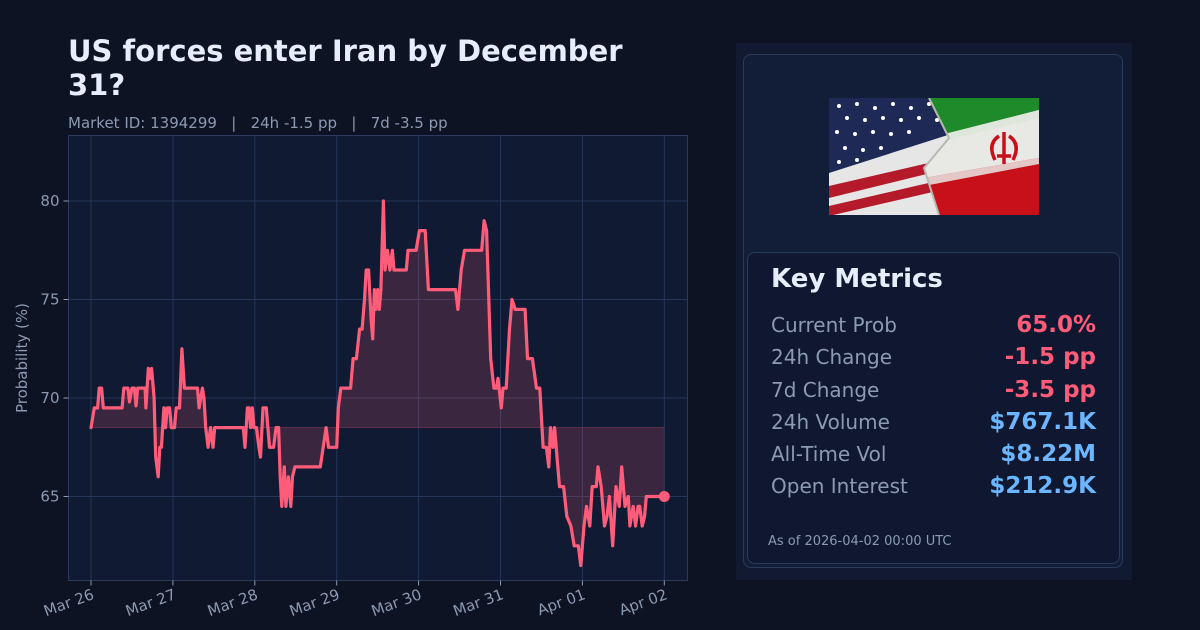 The height and width of the screenshot is (630, 1200). Describe the element at coordinates (1042, 486) in the screenshot. I see `metric-value: $212.9K` at that location.